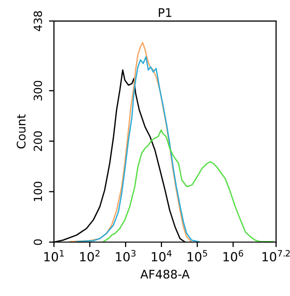  Describe the element at coordinates (38, 192) in the screenshot. I see `y-tick-label: 100` at that location.